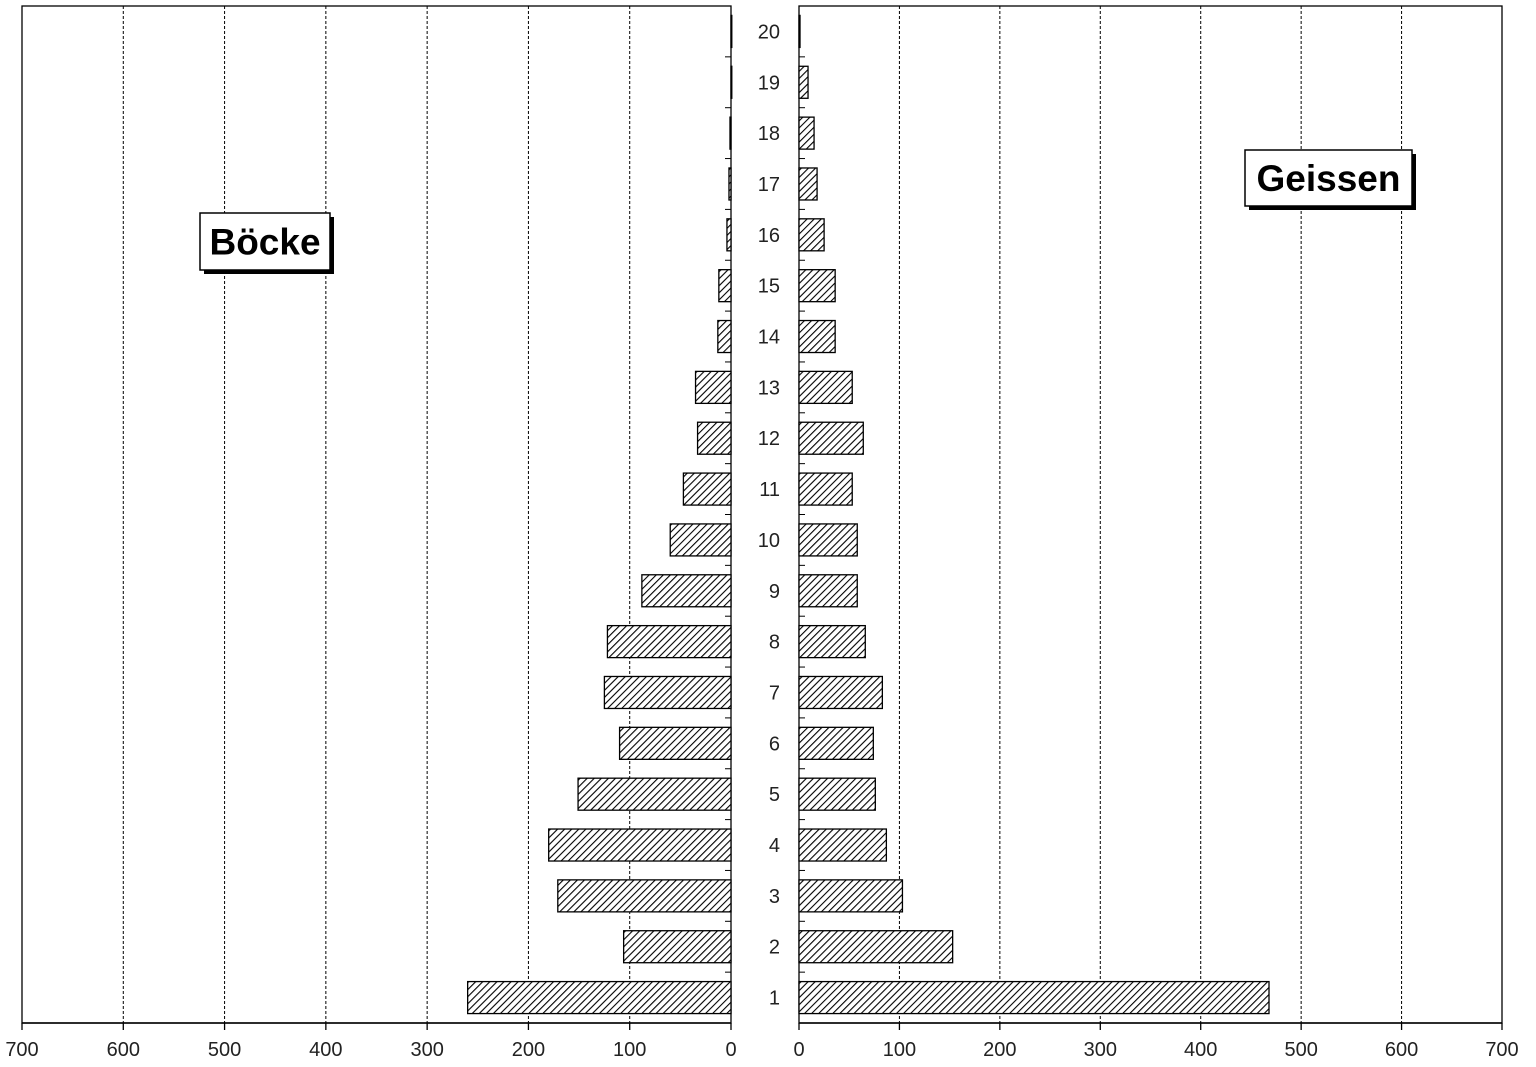  What do you see at coordinates (899, 1050) in the screenshot?
I see `right-x-tick-label: 100` at bounding box center [899, 1050].